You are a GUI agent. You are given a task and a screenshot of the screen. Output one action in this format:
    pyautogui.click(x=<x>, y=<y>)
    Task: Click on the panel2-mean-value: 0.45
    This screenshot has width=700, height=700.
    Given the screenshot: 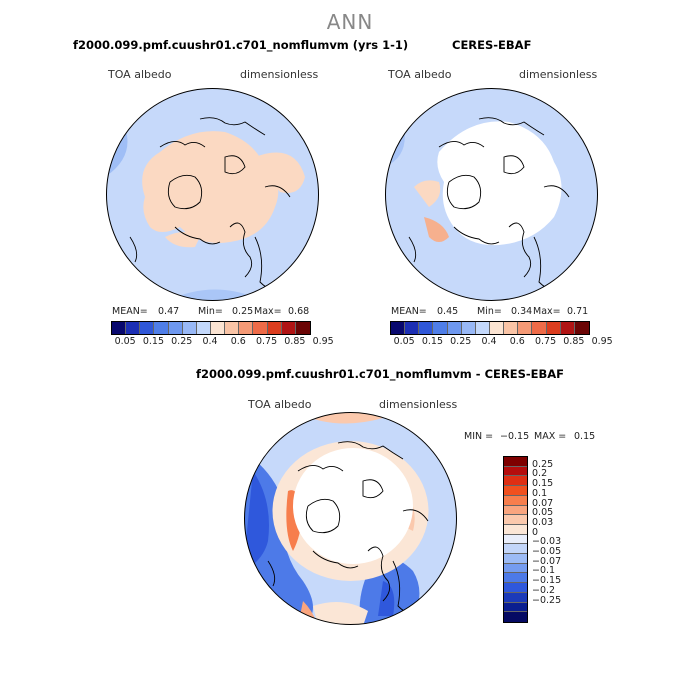 What is the action you would take?
    pyautogui.click(x=448, y=311)
    